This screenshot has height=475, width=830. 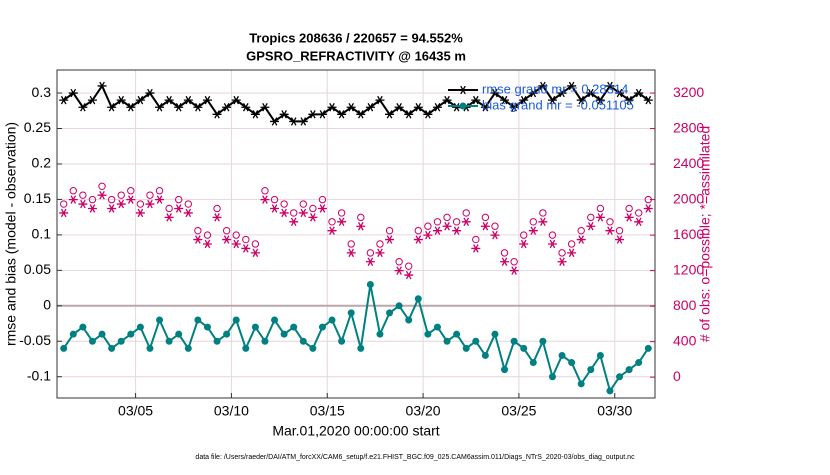 What do you see at coordinates (42, 234) in the screenshot?
I see `y-tick-label: 0.1` at bounding box center [42, 234].